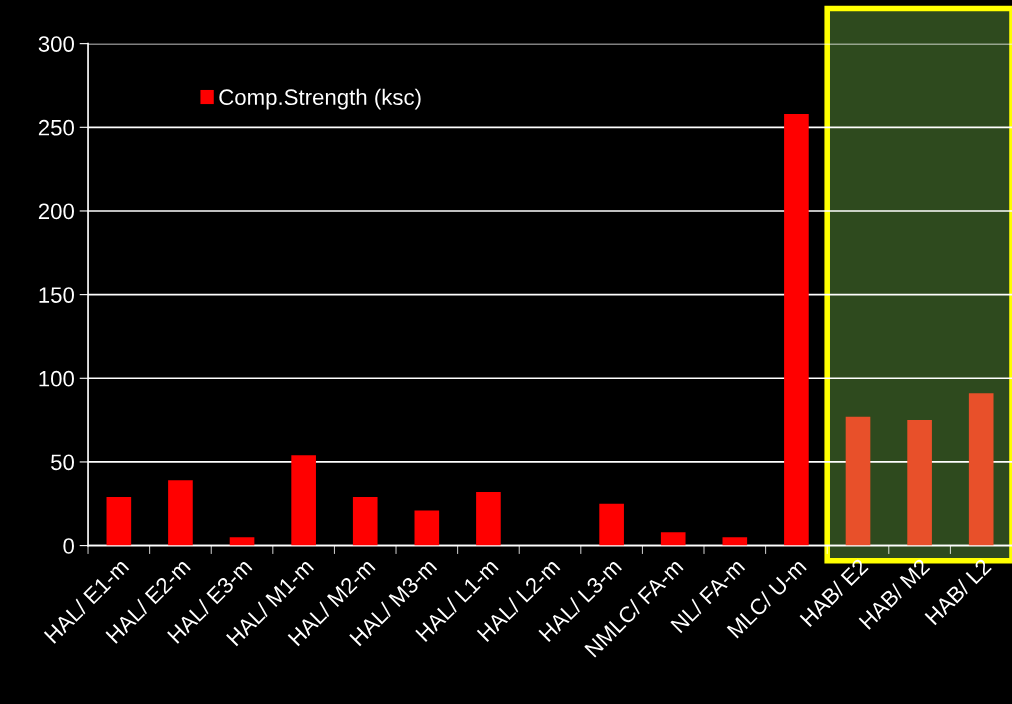 This screenshot has width=1012, height=704. What do you see at coordinates (56, 44) in the screenshot?
I see `y-tick-label: 300` at bounding box center [56, 44].